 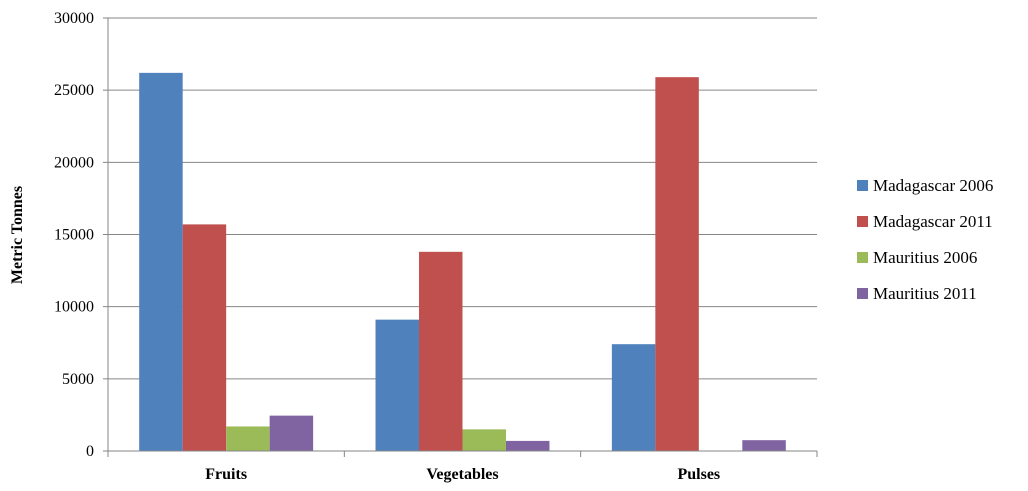 I want to click on y-axis-title: Metric Tonnes, so click(x=17, y=235).